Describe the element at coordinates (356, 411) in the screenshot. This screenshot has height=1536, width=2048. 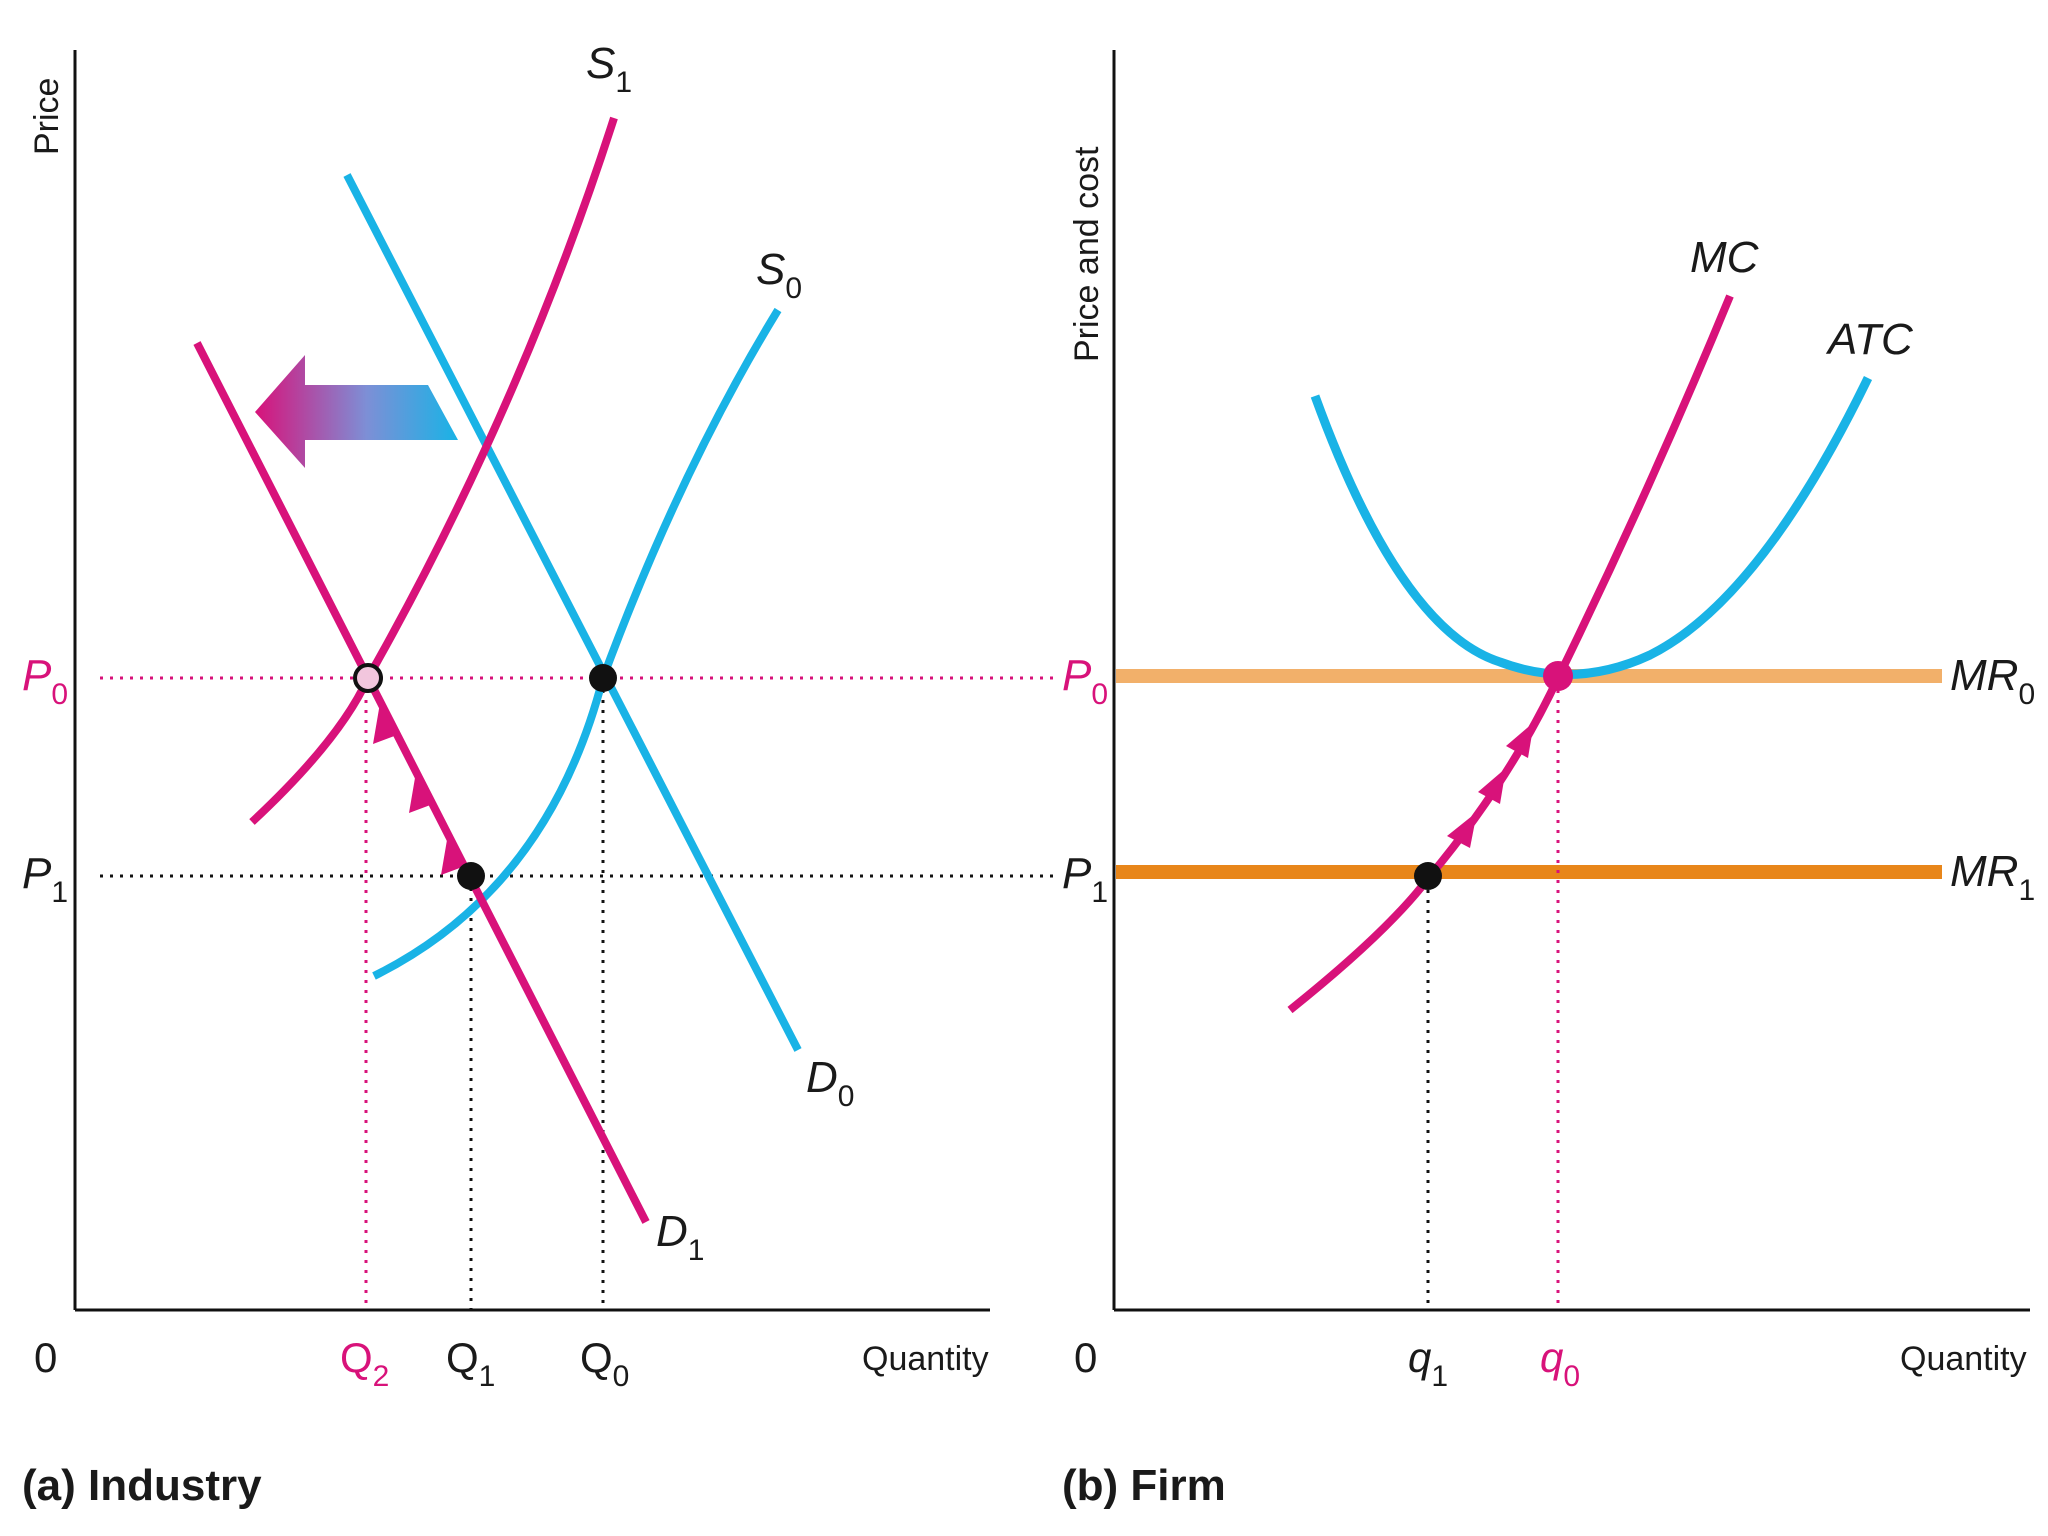
I see `demand-shift-arrow` at that location.